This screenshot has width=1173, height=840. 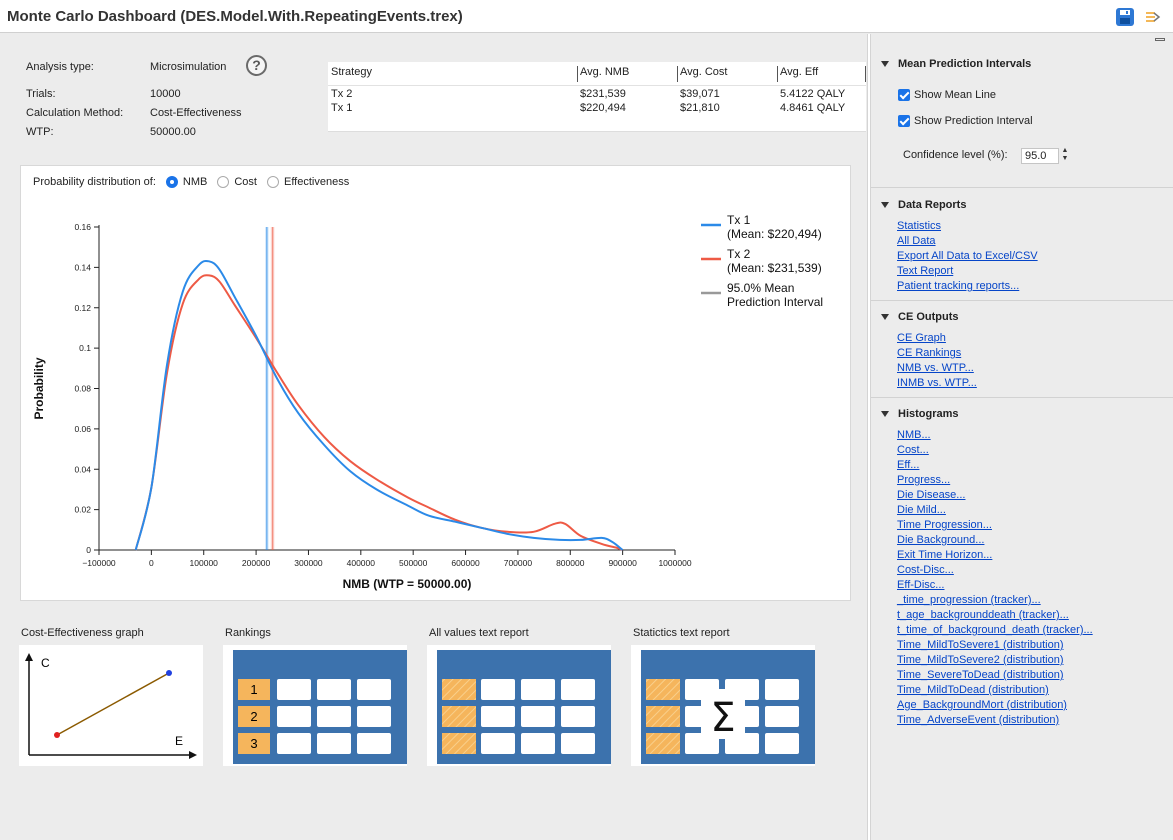 What do you see at coordinates (342, 94) in the screenshot?
I see `table-cell: Tx 2` at bounding box center [342, 94].